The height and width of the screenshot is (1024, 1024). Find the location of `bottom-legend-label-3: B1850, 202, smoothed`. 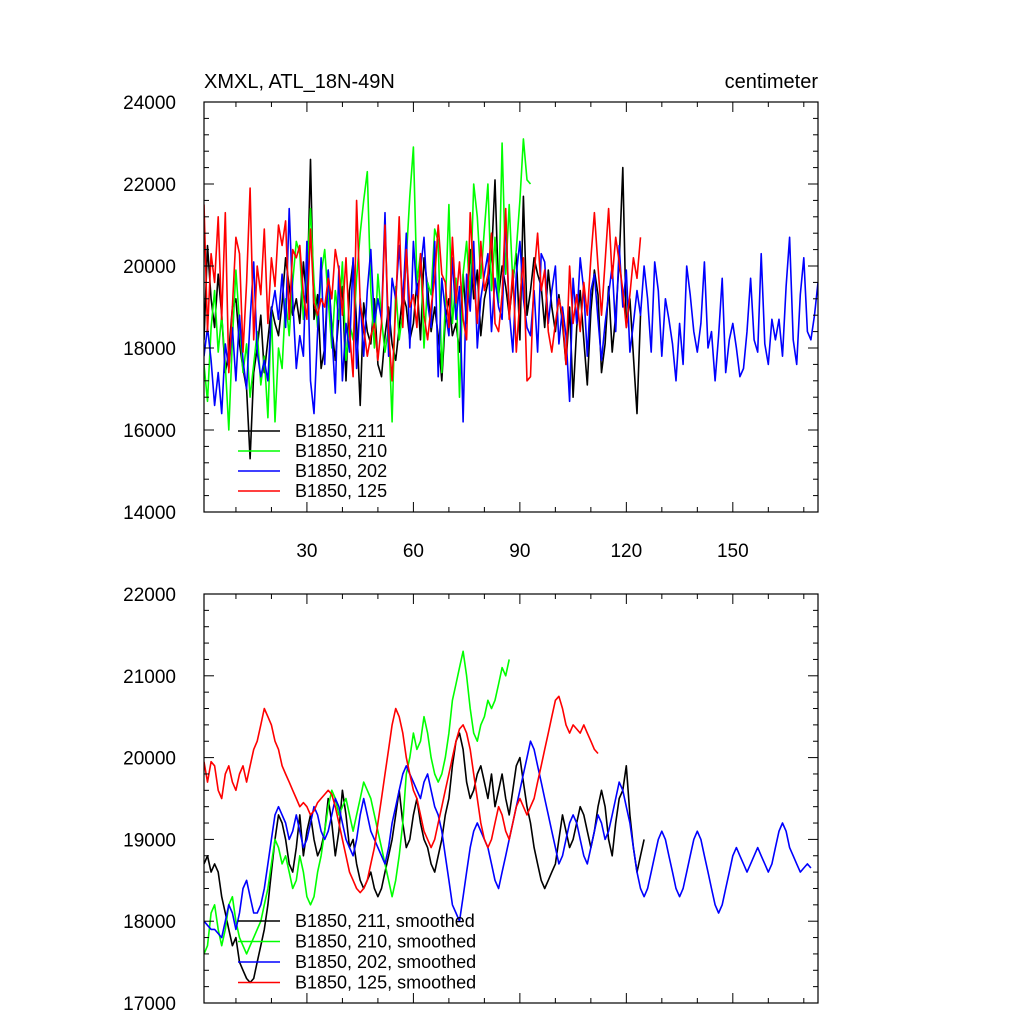

bottom-legend-label-3: B1850, 202, smoothed is located at coordinates (385, 962).